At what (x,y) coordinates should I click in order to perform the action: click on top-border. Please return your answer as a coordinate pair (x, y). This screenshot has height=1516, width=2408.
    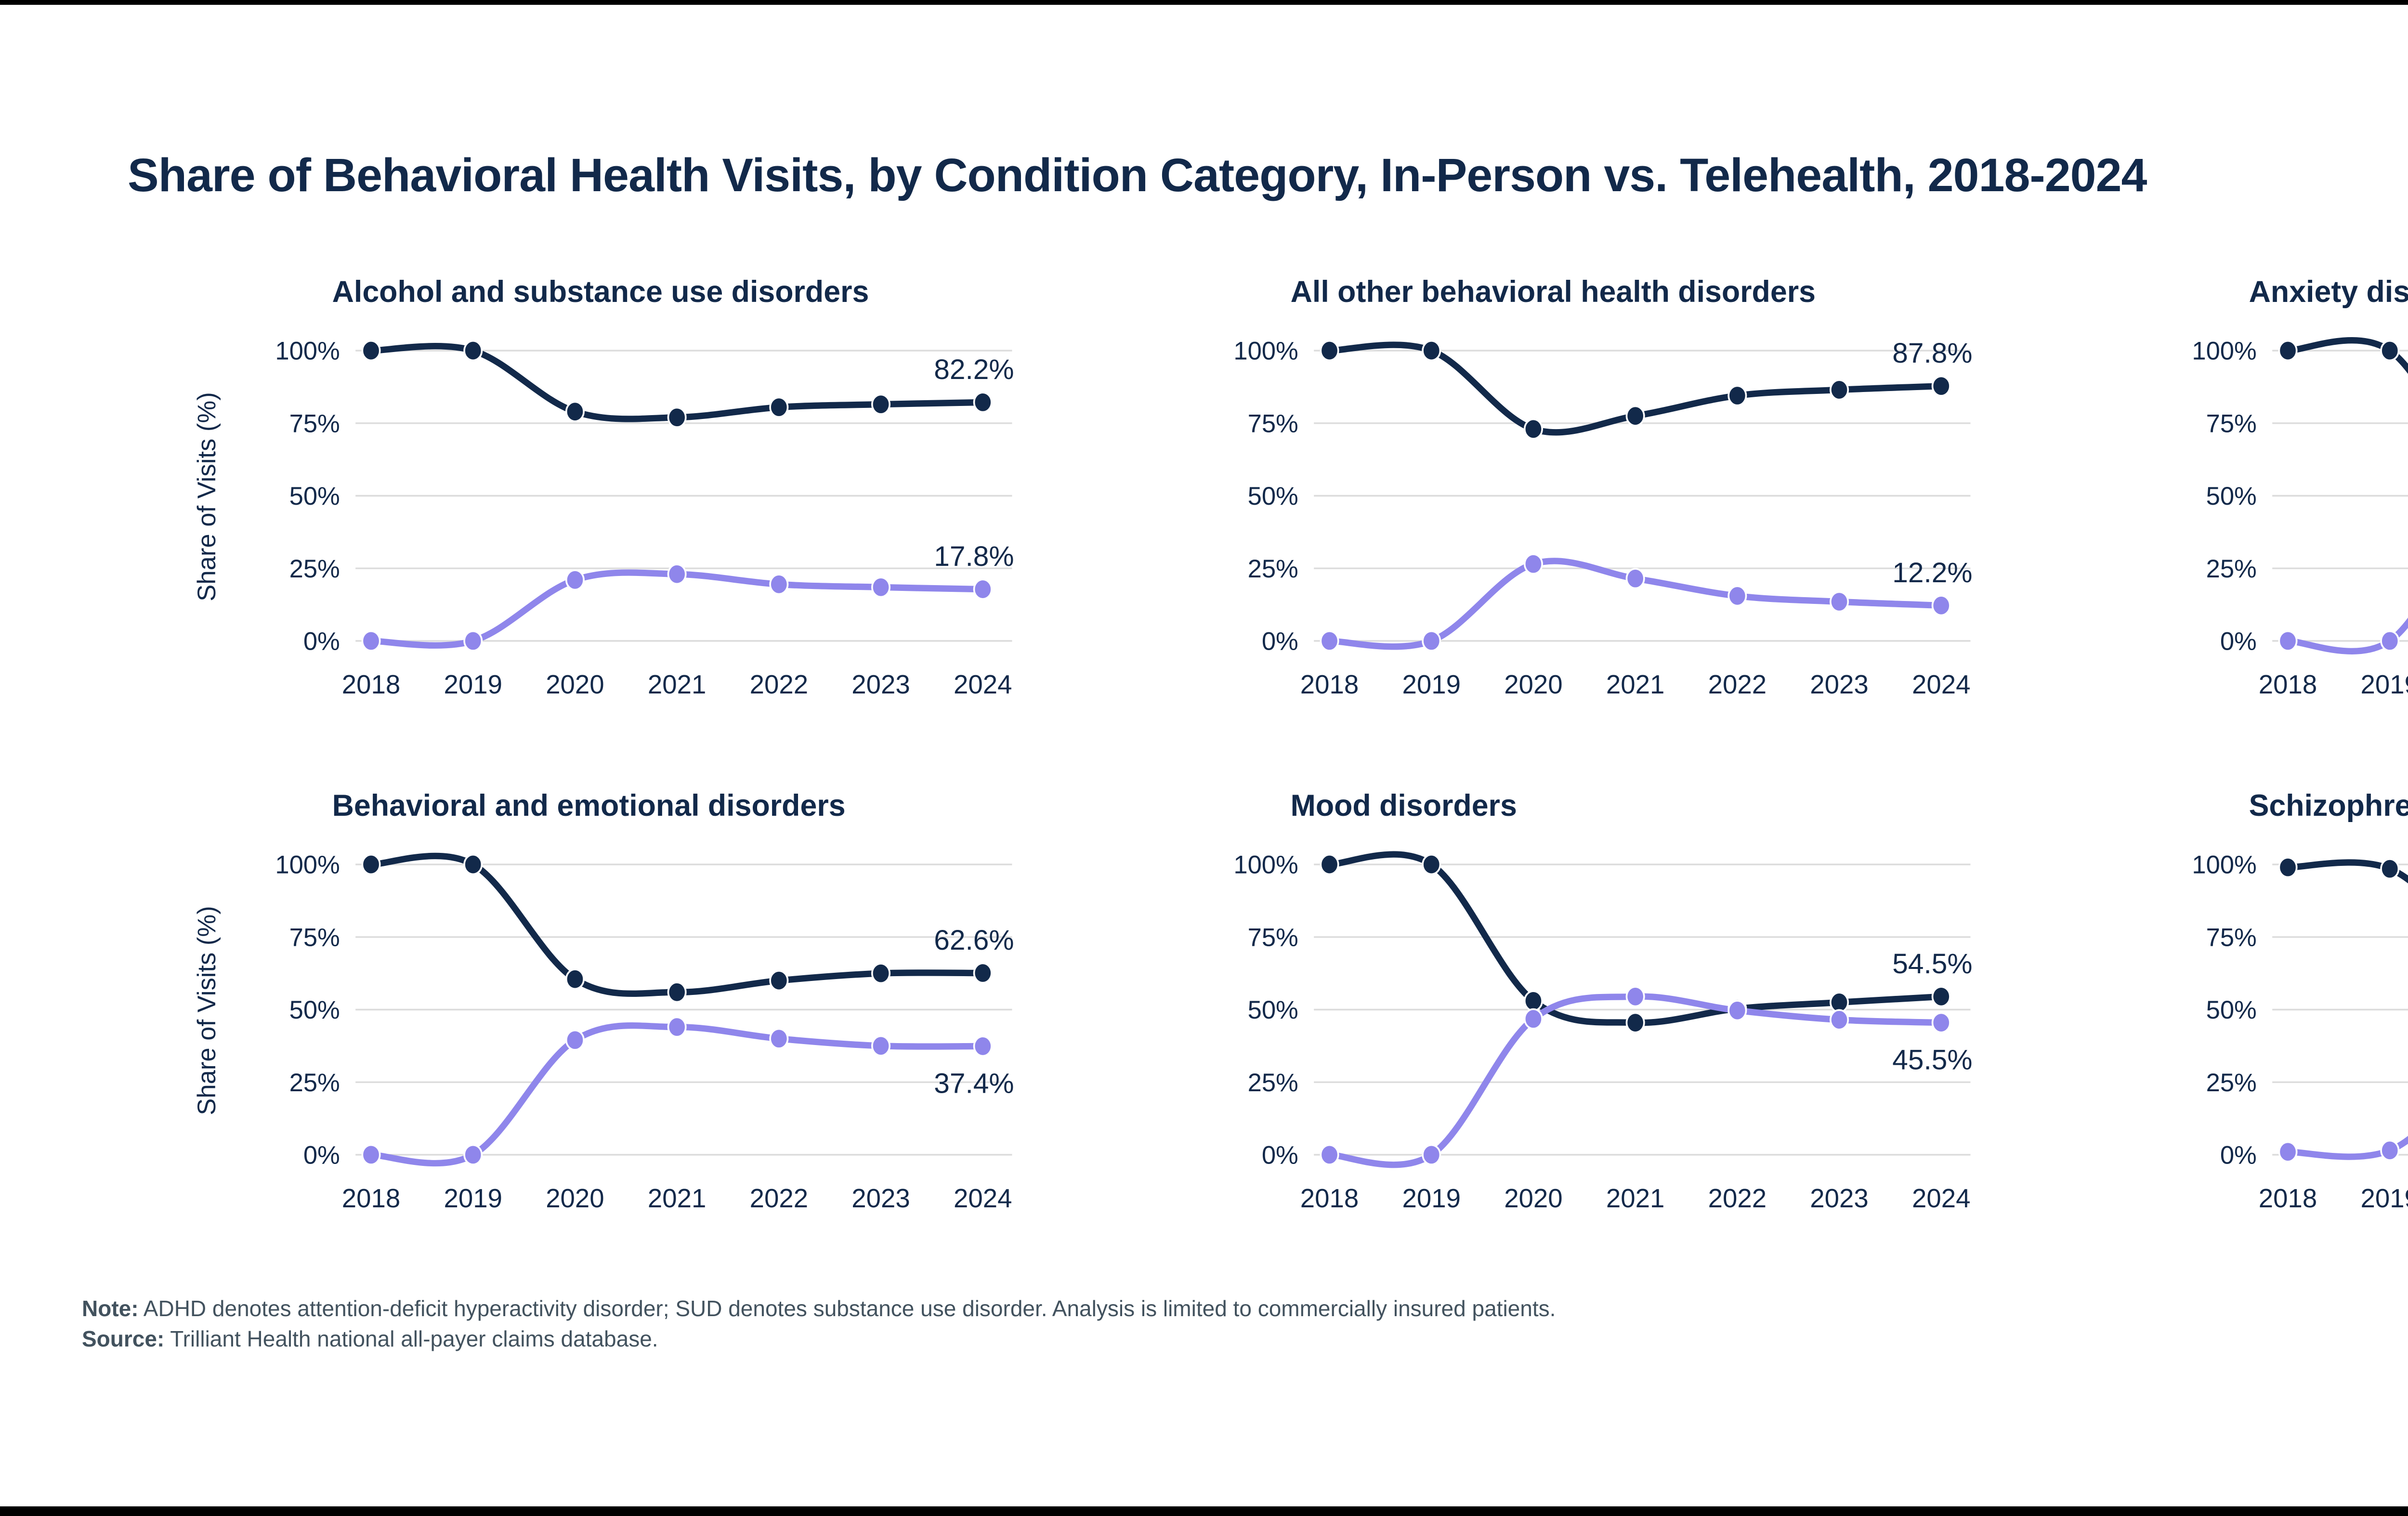
    Looking at the image, I should click on (1204, 2).